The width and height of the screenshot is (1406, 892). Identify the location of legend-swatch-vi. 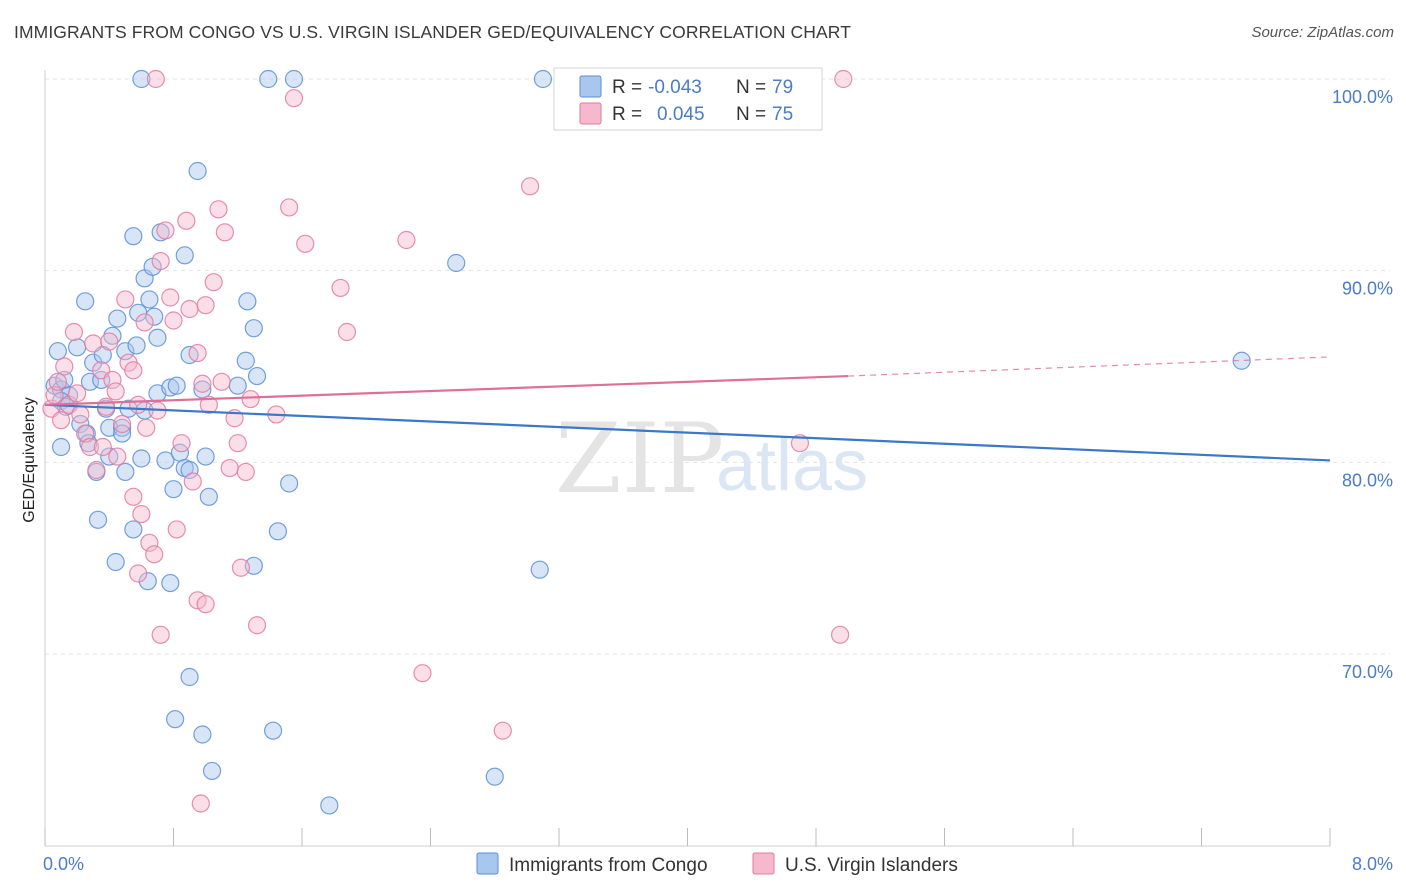
(590, 113).